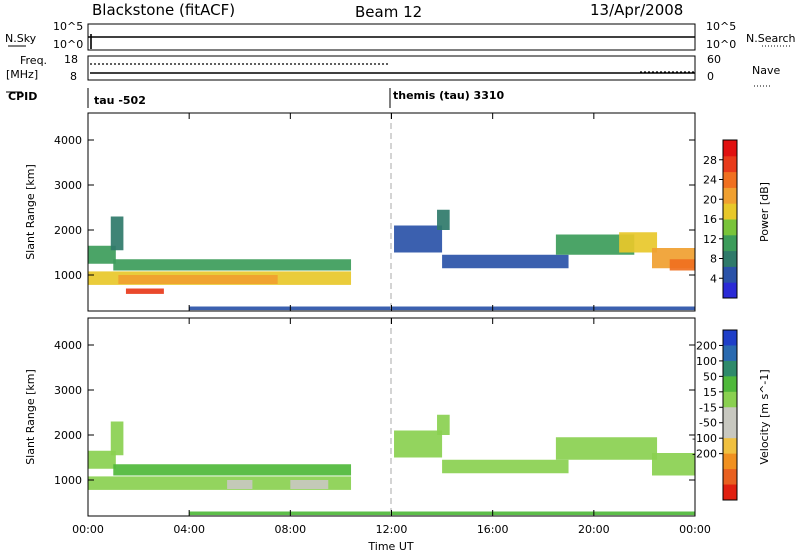 Image resolution: width=800 pixels, height=558 pixels. Describe the element at coordinates (721, 44) in the screenshot. I see `nsearch-tick-low: 10^0` at that location.